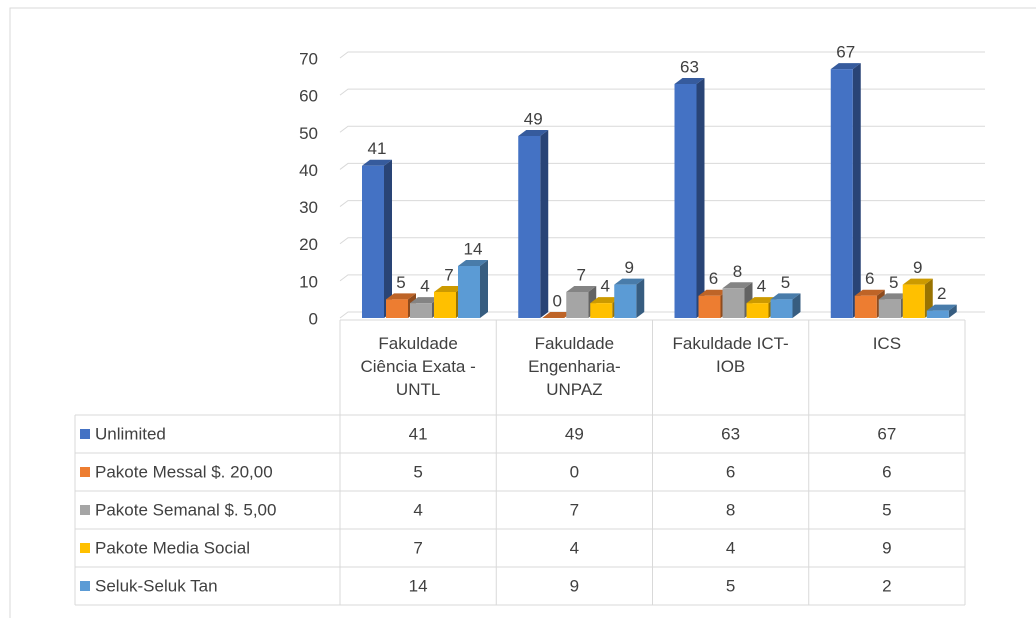  I want to click on data-label: 7, so click(581, 274).